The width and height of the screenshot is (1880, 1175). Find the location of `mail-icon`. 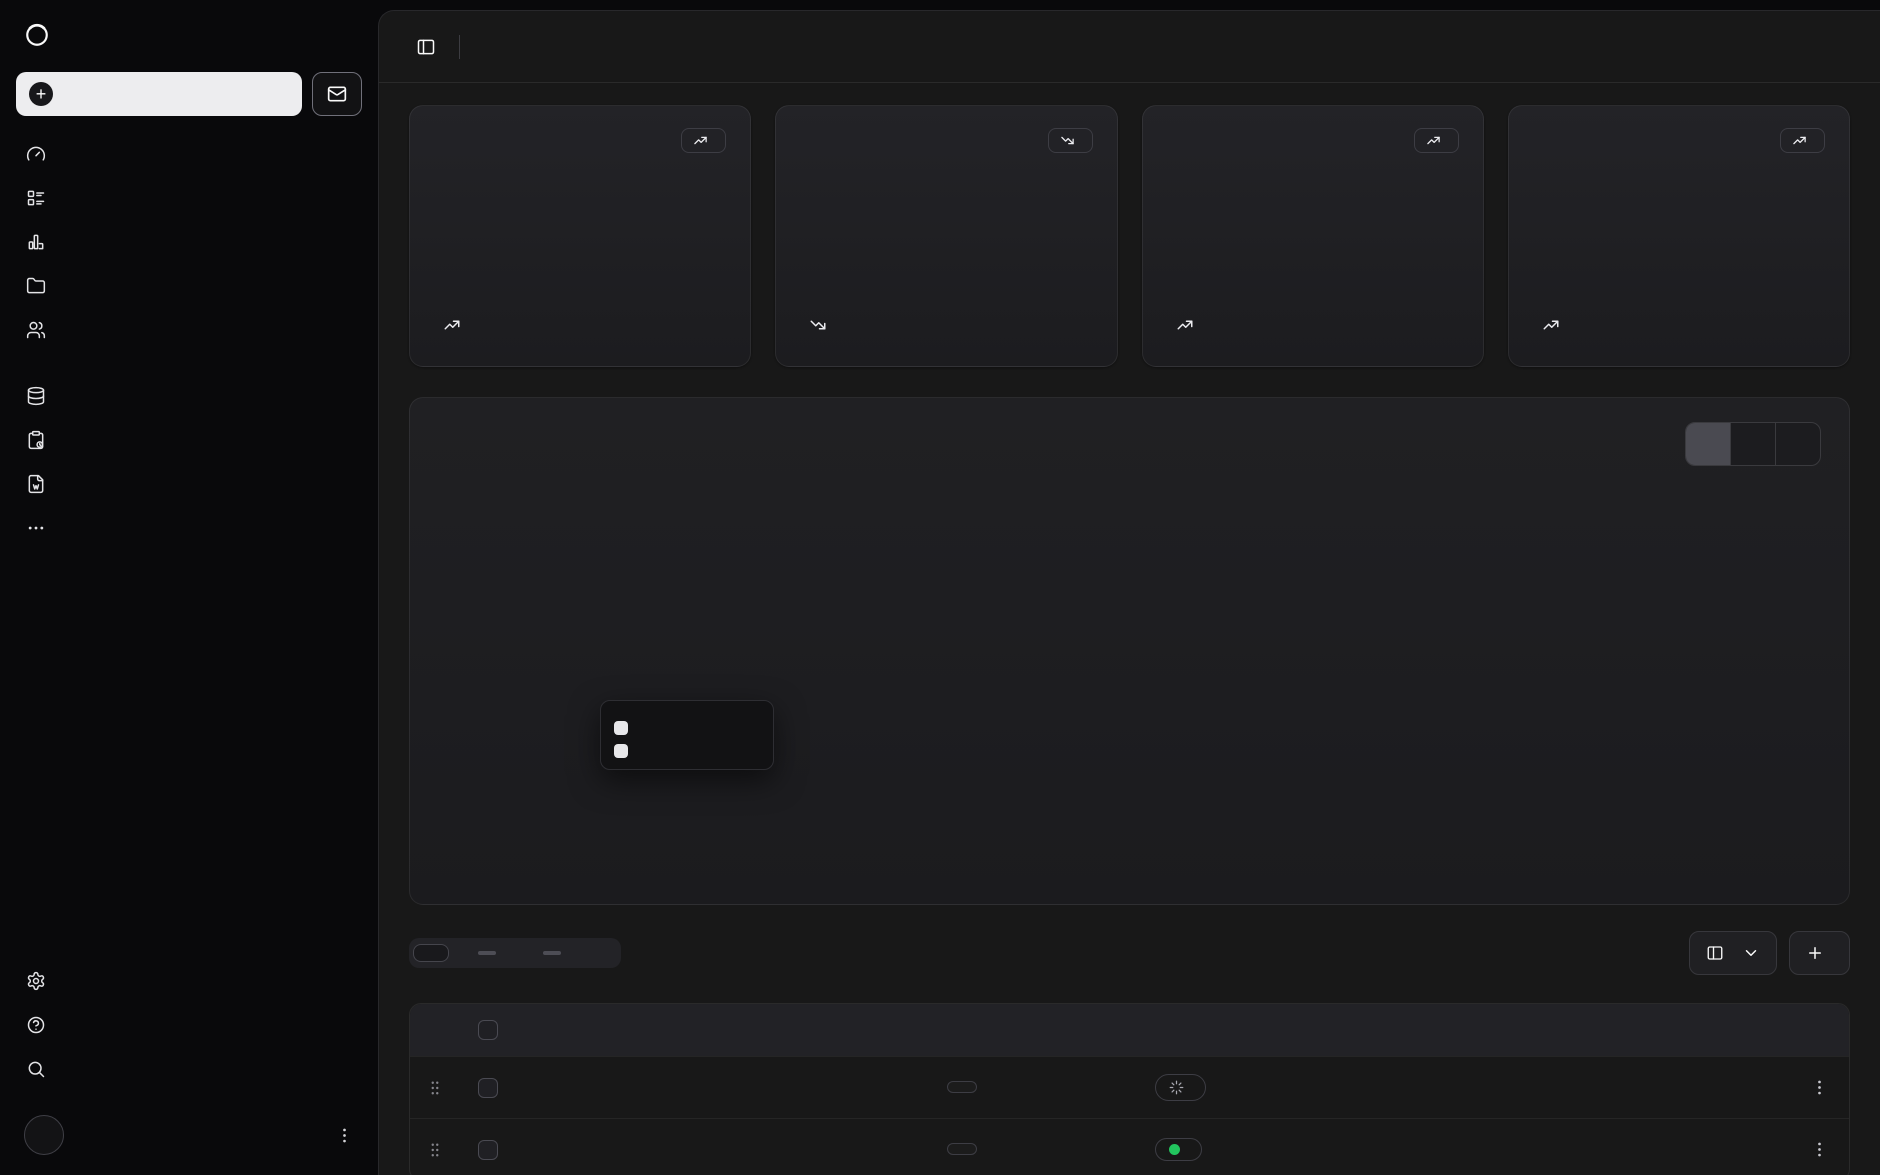

mail-icon is located at coordinates (337, 94).